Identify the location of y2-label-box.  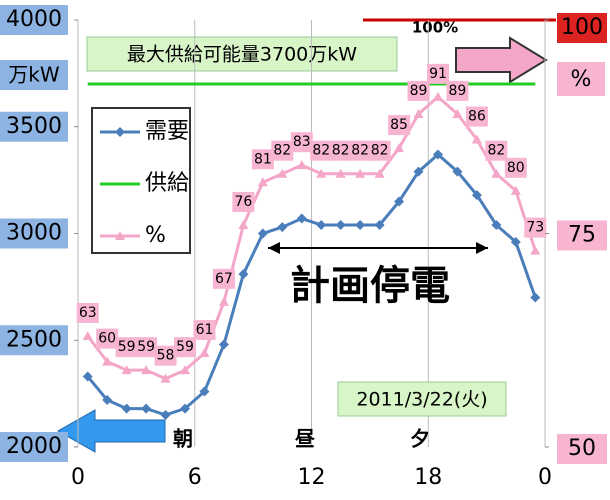
(581, 79).